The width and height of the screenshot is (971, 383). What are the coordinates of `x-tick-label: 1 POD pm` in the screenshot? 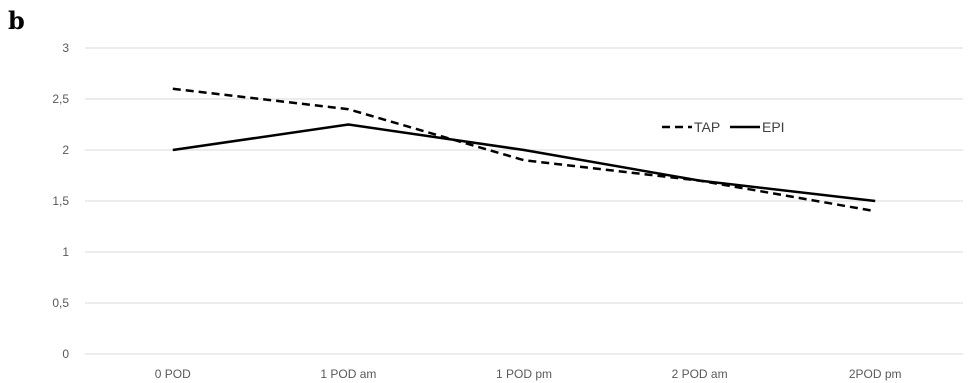 It's located at (524, 374).